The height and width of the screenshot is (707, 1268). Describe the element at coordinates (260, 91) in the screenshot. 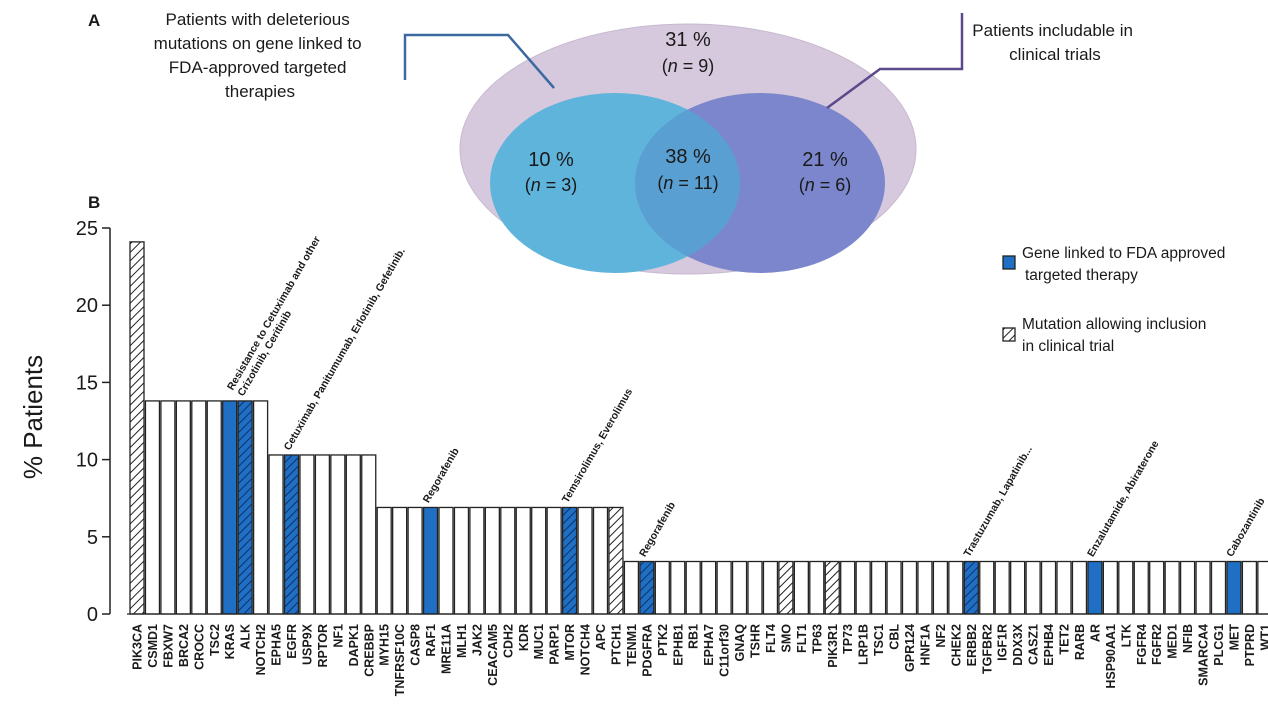

I see `left-caption-line: therapies` at that location.